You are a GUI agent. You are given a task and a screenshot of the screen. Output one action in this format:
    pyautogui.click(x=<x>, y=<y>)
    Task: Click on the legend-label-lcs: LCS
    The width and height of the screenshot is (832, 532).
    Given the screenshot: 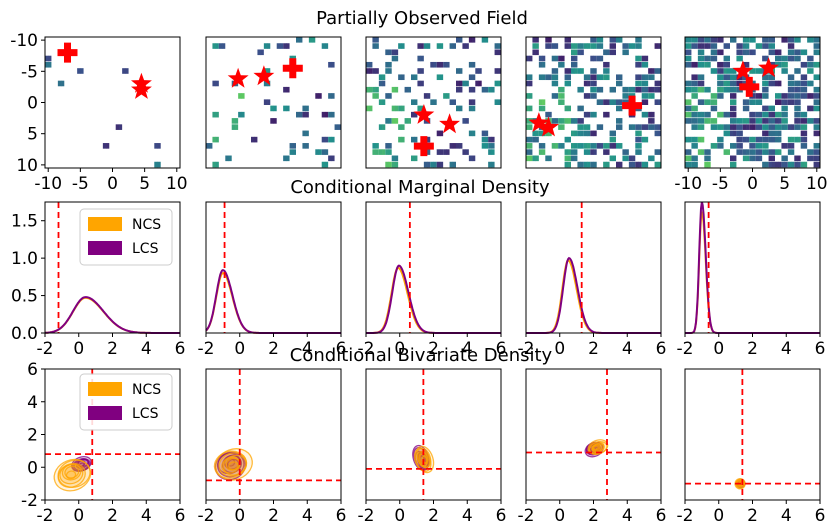 What is the action you would take?
    pyautogui.click(x=145, y=414)
    